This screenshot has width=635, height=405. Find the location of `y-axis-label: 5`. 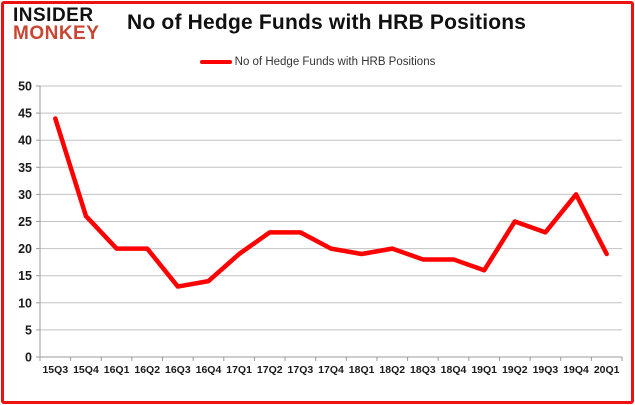

y-axis-label: 5 is located at coordinates (28, 330).